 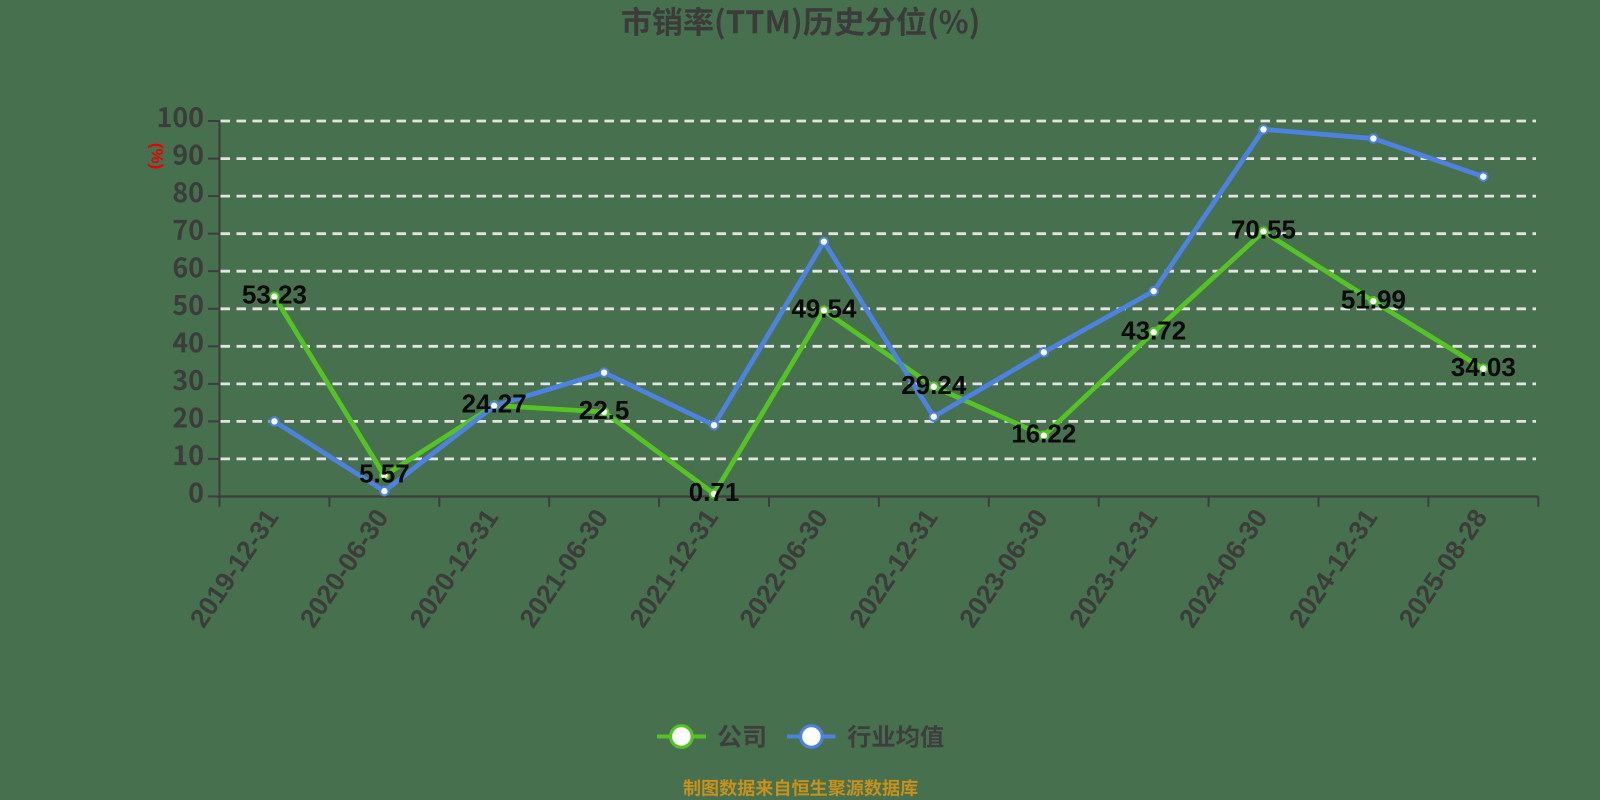 I want to click on svg-text: 2023-12-31, so click(x=1113, y=568).